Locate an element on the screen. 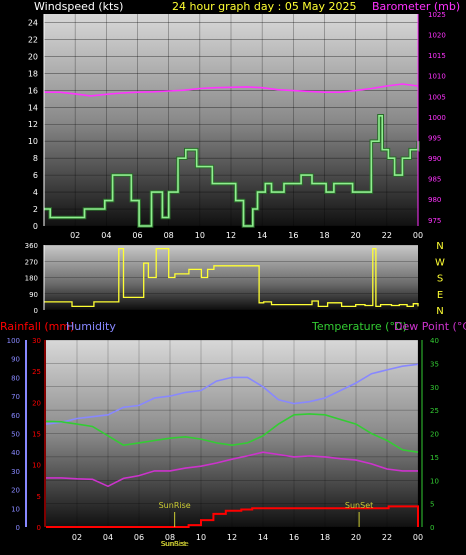 Image resolution: width=466 pixels, height=555 pixels. rain-y-tick: 10 is located at coordinates (36, 466).